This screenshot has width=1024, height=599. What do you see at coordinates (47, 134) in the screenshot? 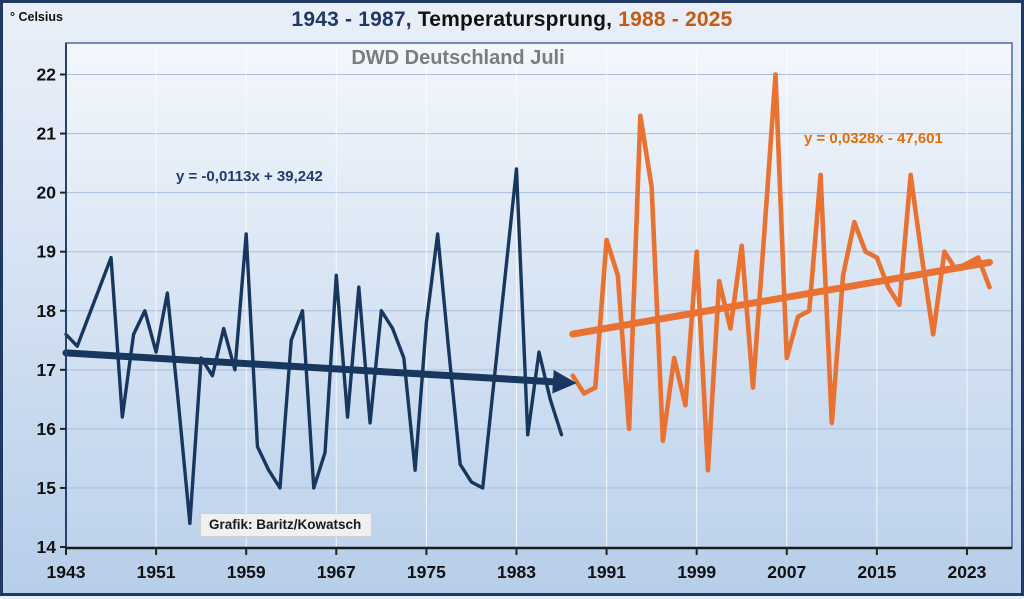
I see `y-tick-label: 21` at bounding box center [47, 134].